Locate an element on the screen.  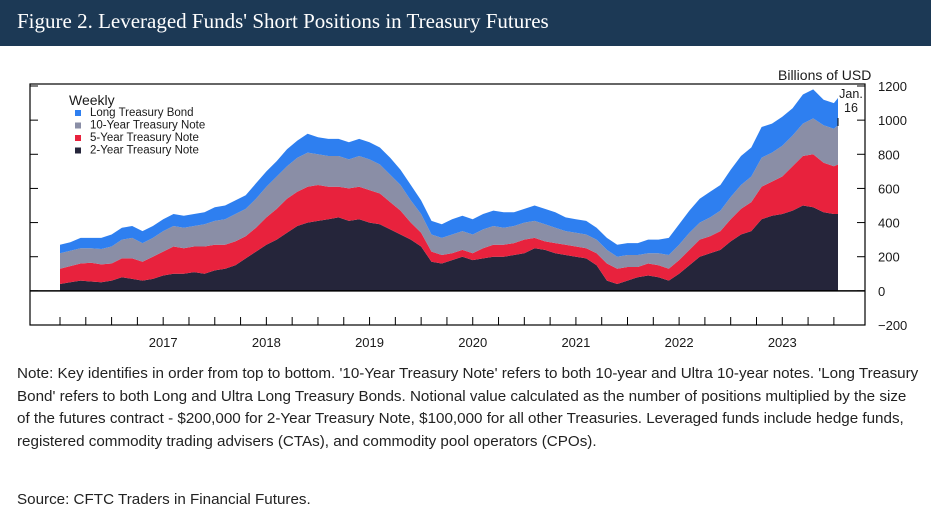
legend-title: Weekly is located at coordinates (92, 100).